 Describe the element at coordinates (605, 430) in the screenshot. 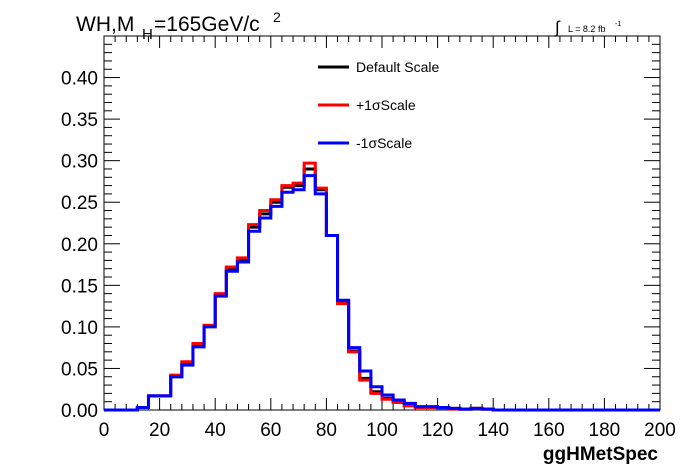

I see `x-tick-label: 180` at that location.